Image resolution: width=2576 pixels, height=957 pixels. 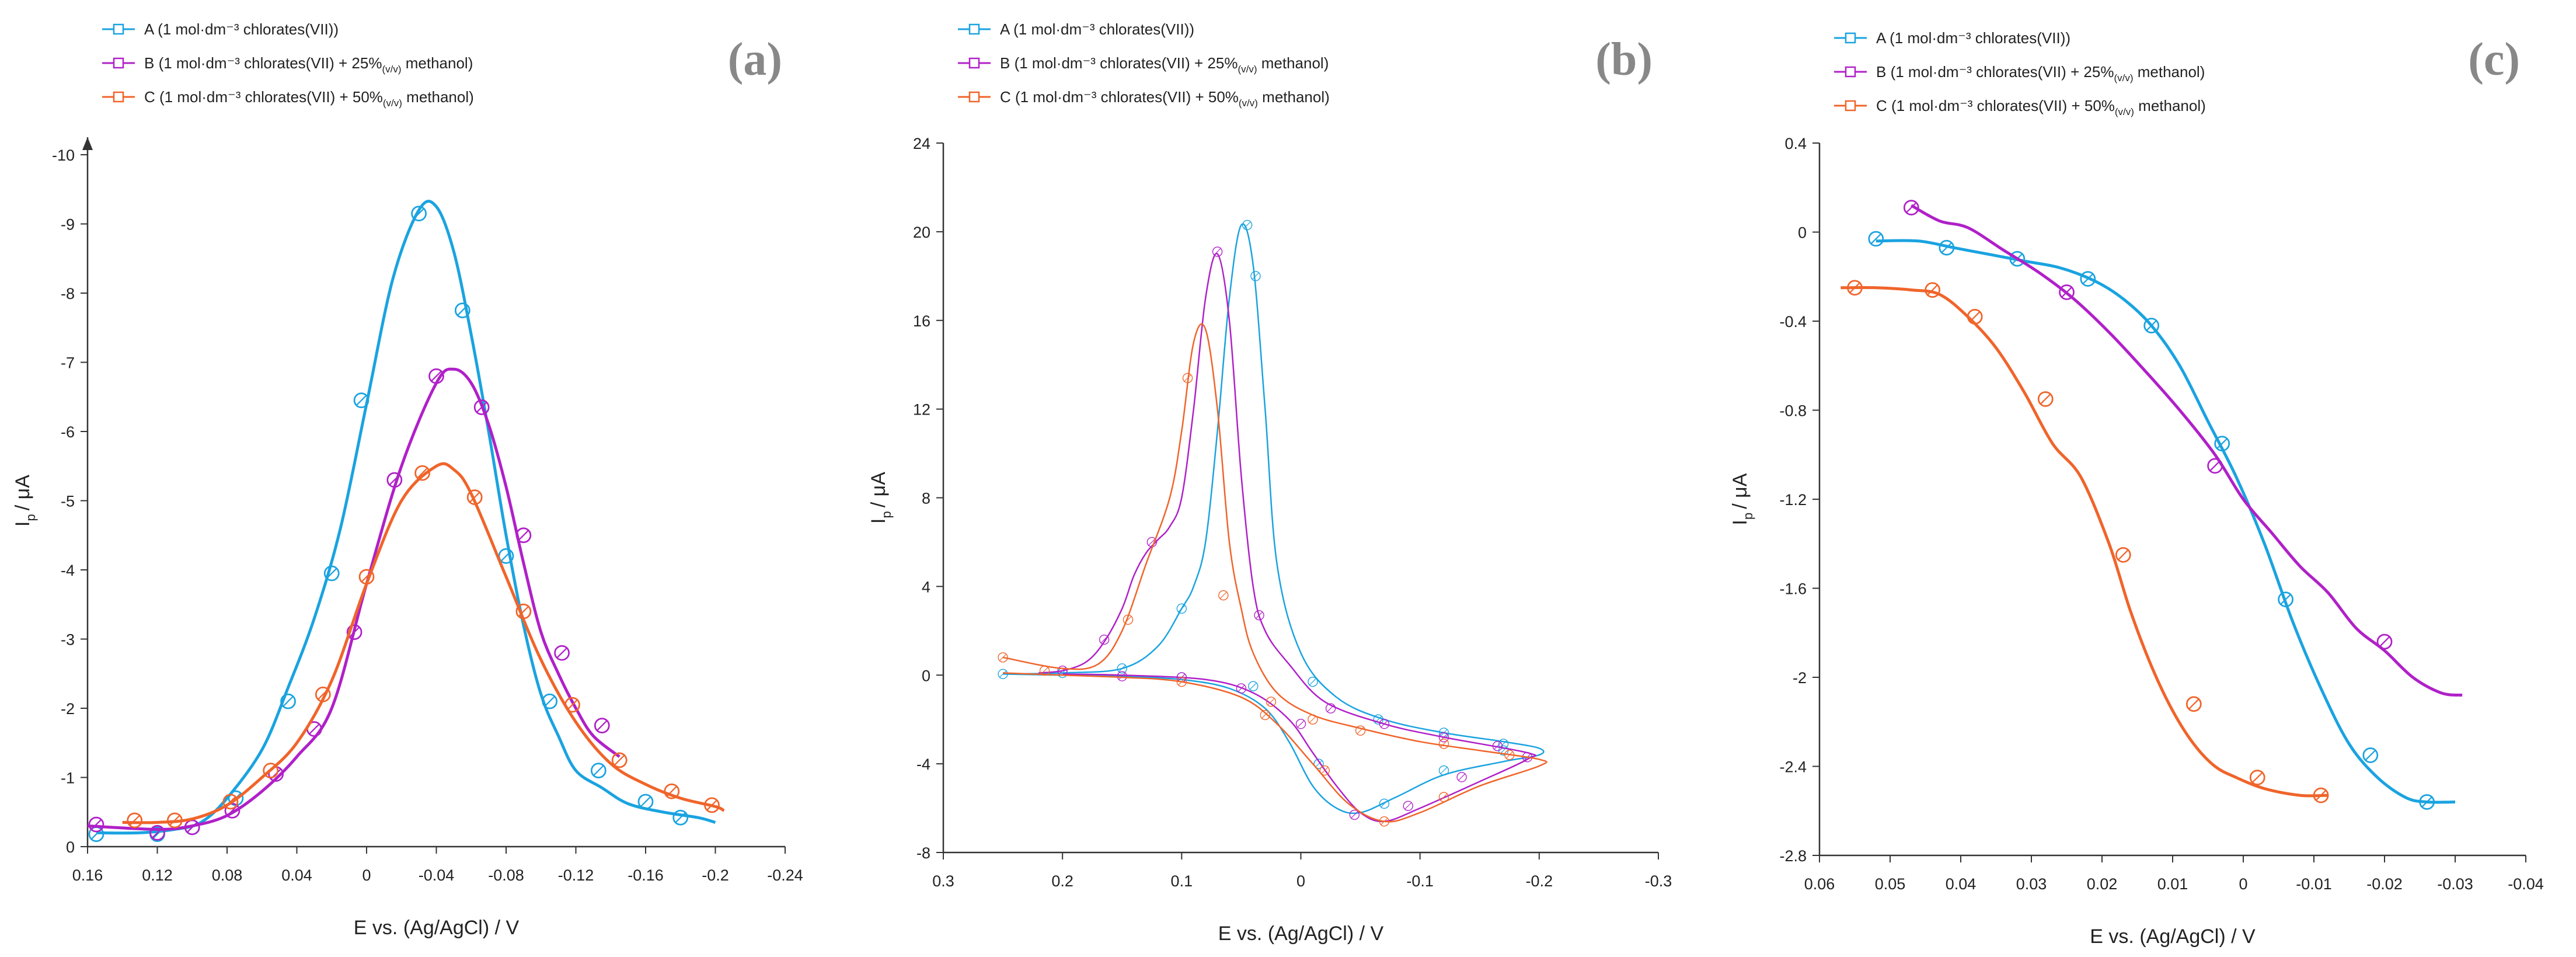 I want to click on y-axis-arrow-icon, so click(x=88, y=143).